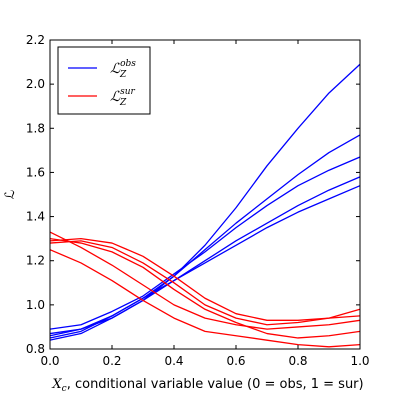  What do you see at coordinates (359, 361) in the screenshot?
I see `x-tick-label: 1.0` at bounding box center [359, 361].